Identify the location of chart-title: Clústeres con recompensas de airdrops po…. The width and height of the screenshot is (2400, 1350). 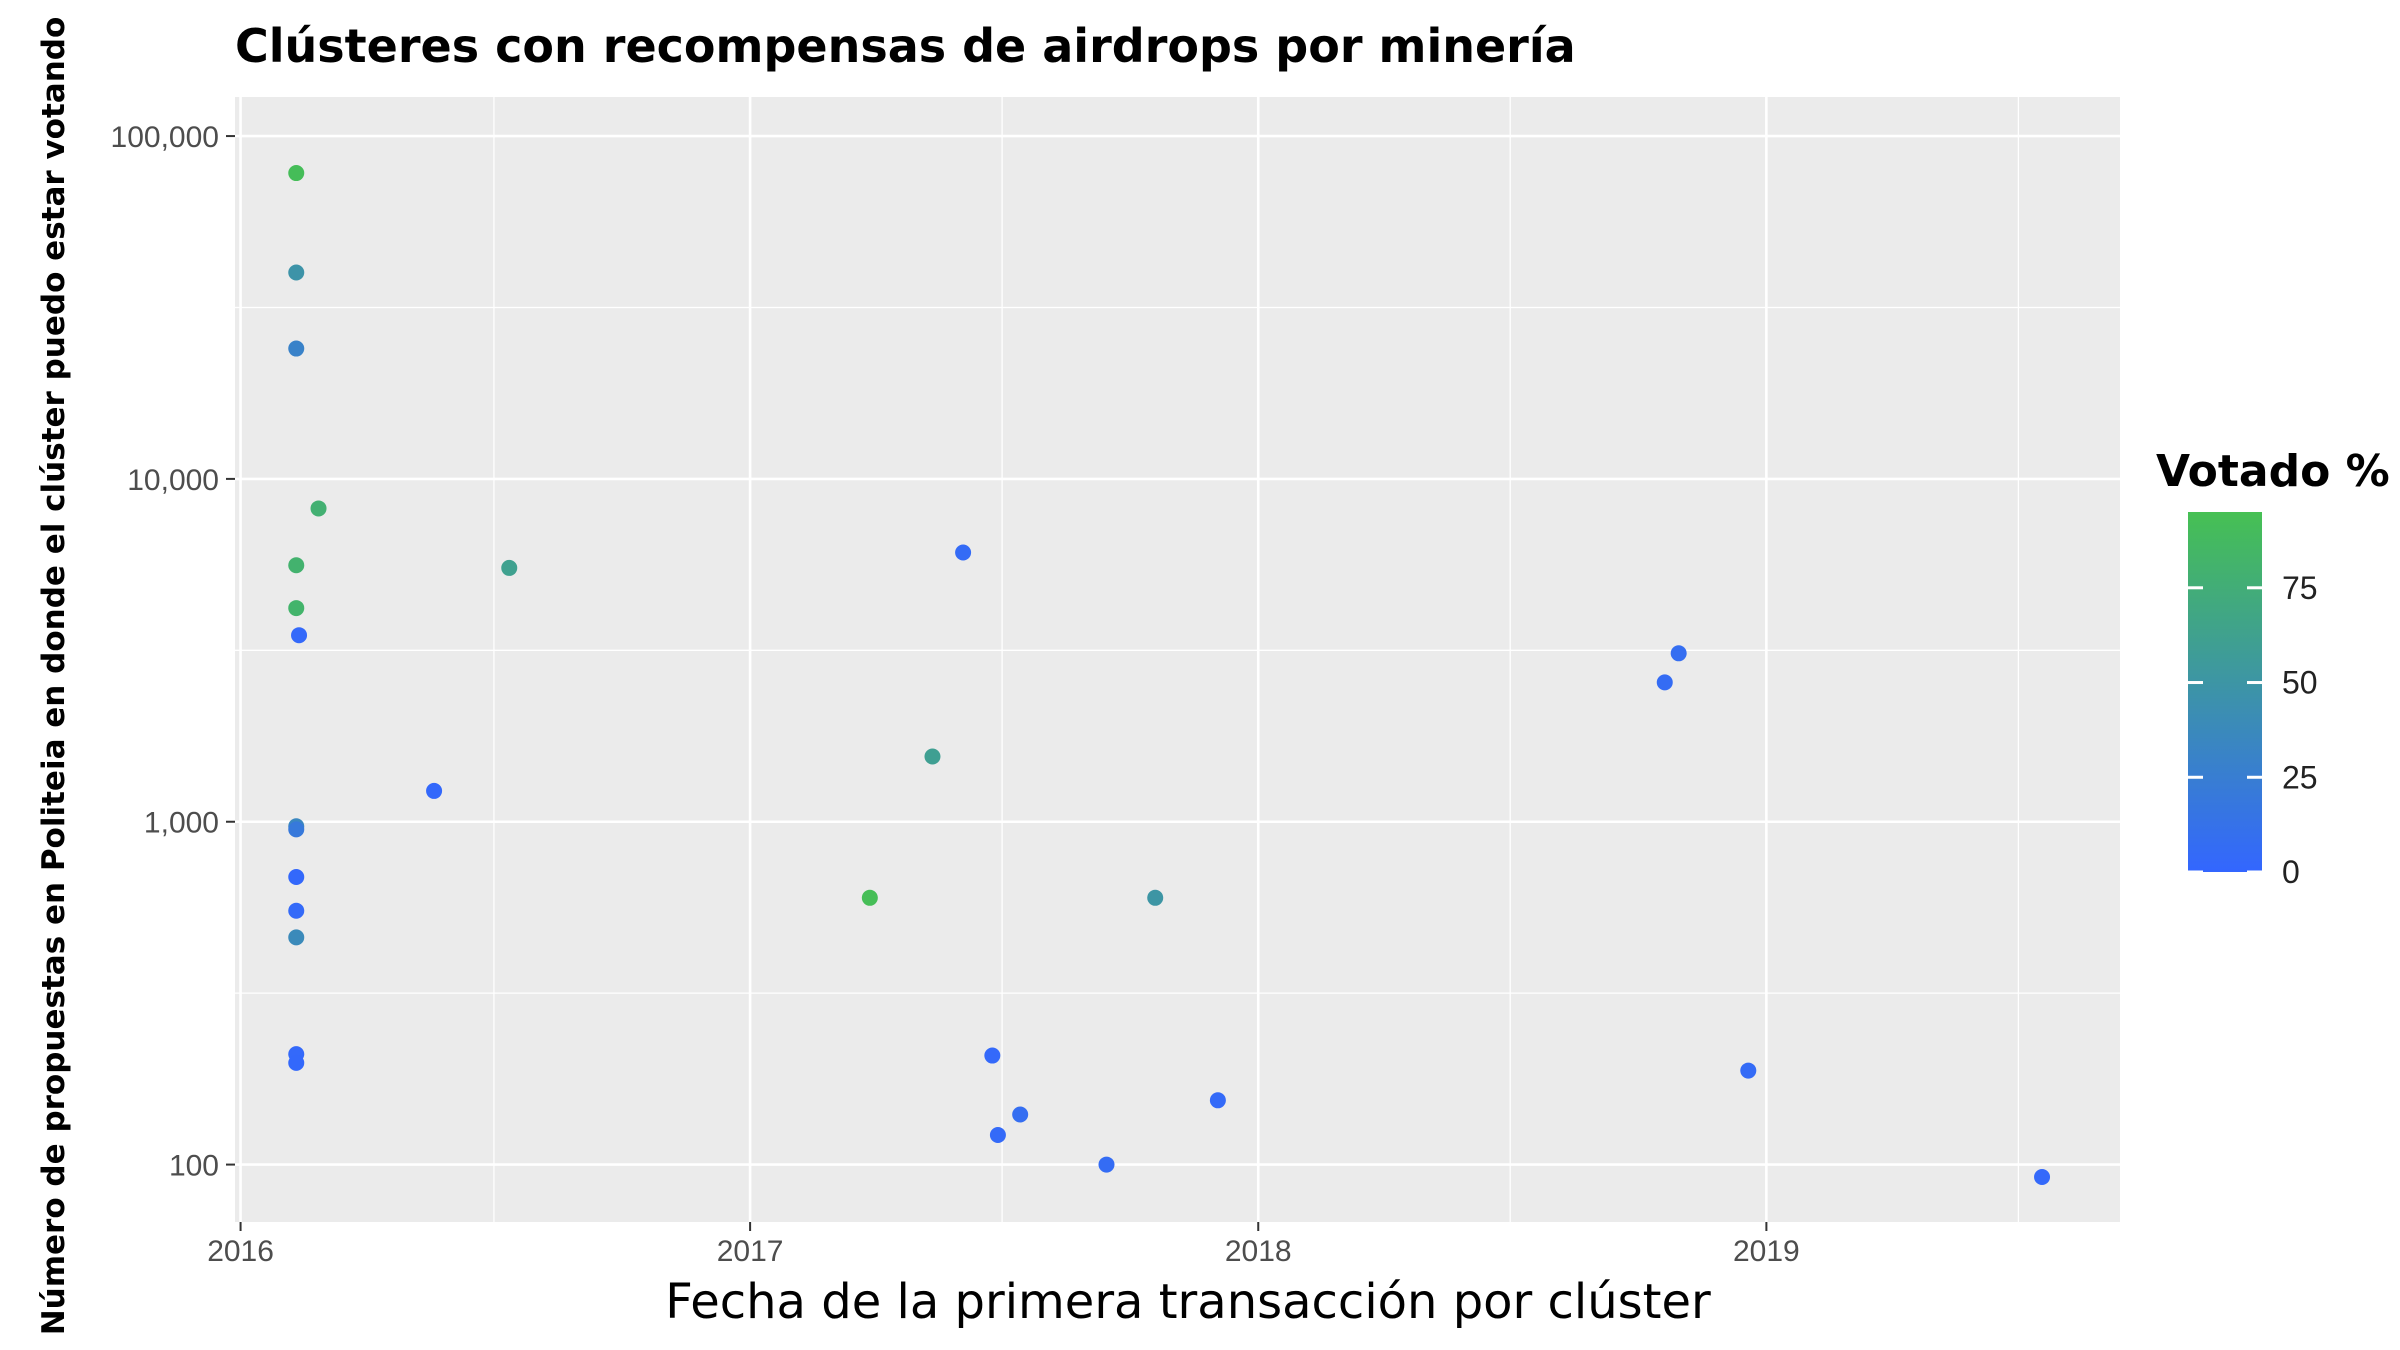
(905, 46).